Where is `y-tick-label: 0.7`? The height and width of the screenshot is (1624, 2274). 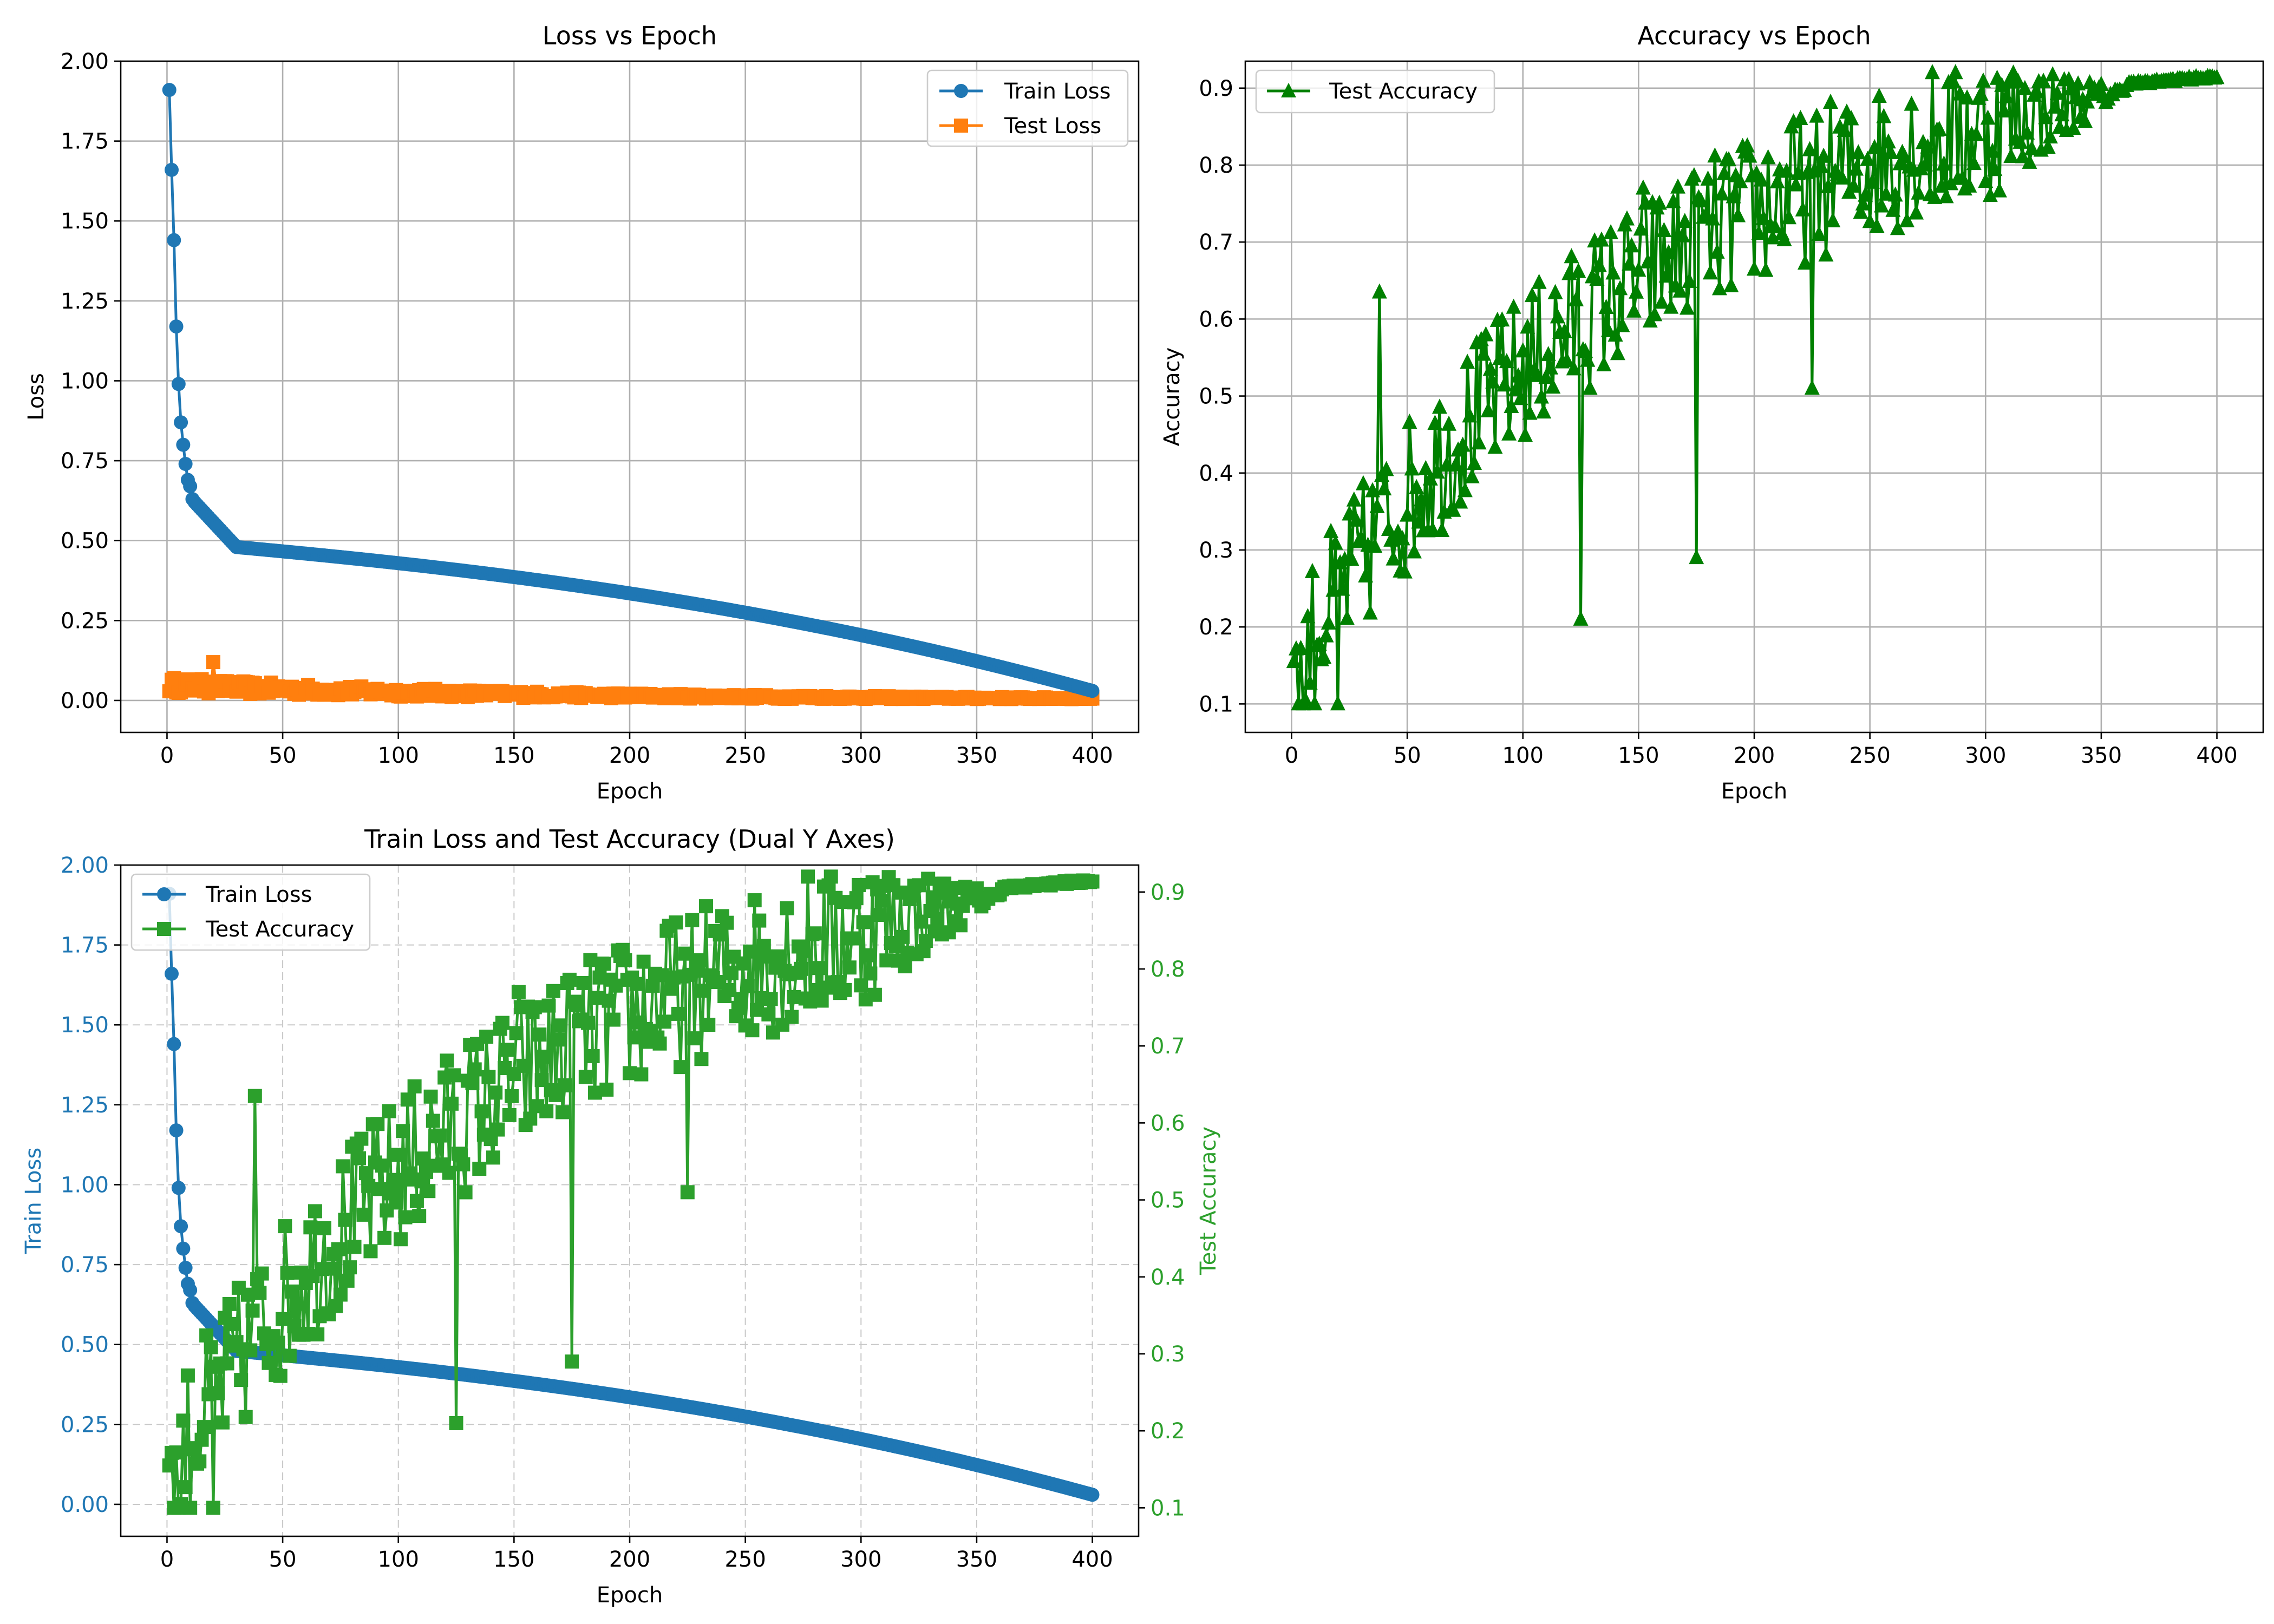
y-tick-label: 0.7 is located at coordinates (1216, 242).